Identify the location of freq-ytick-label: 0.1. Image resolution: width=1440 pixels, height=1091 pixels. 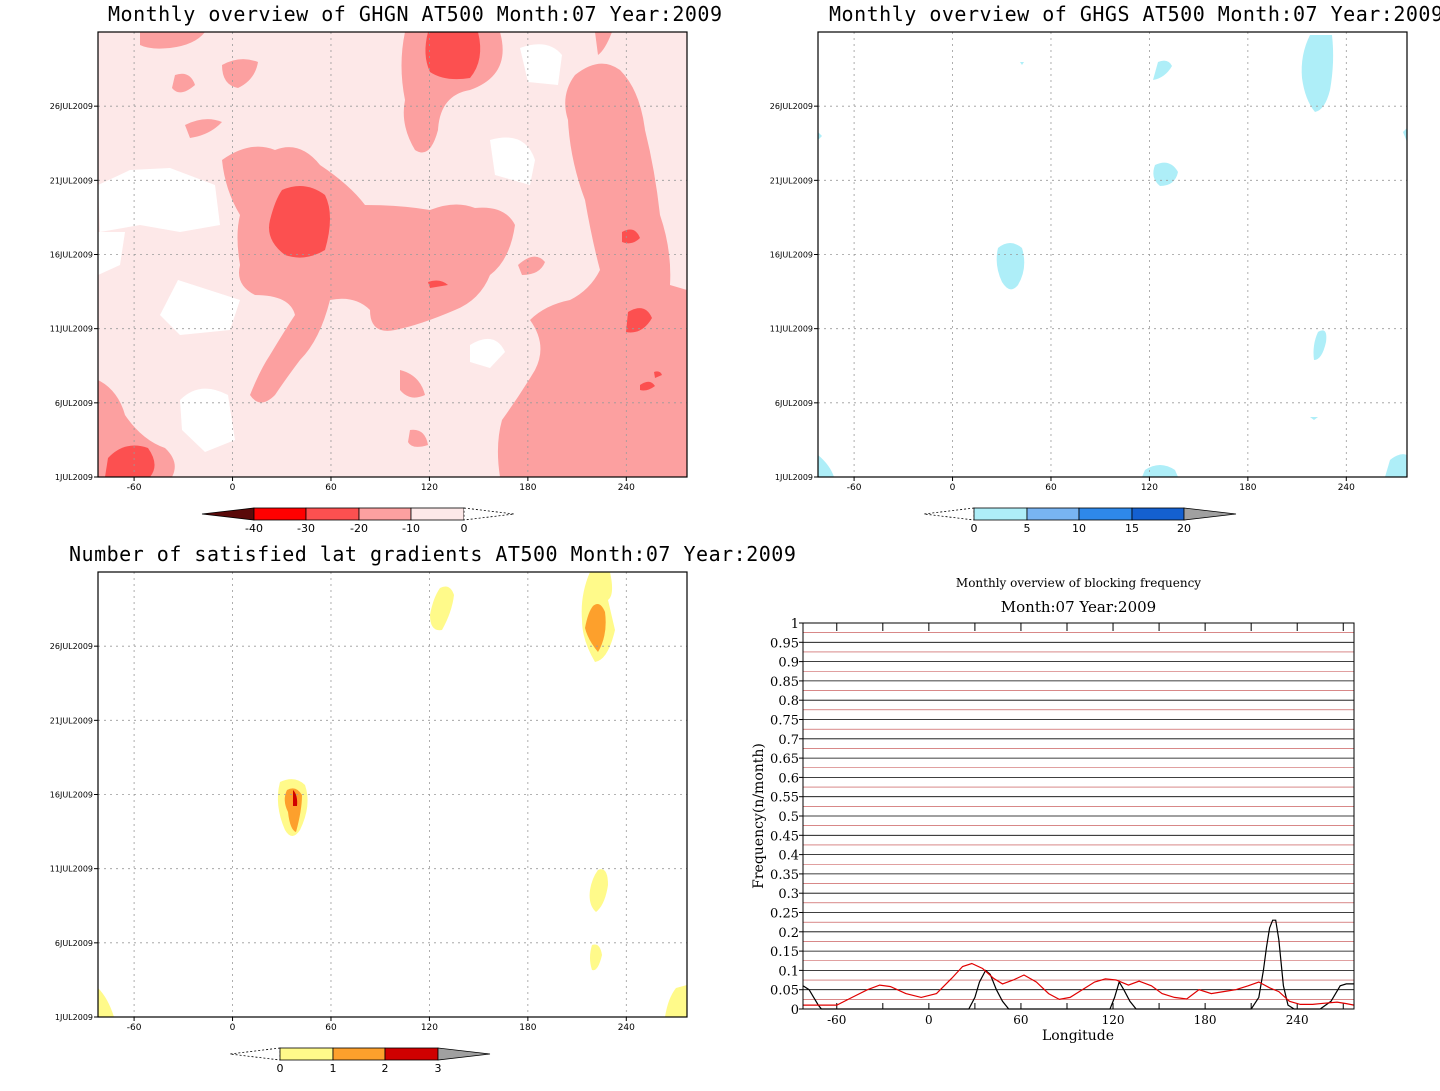
(788, 971).